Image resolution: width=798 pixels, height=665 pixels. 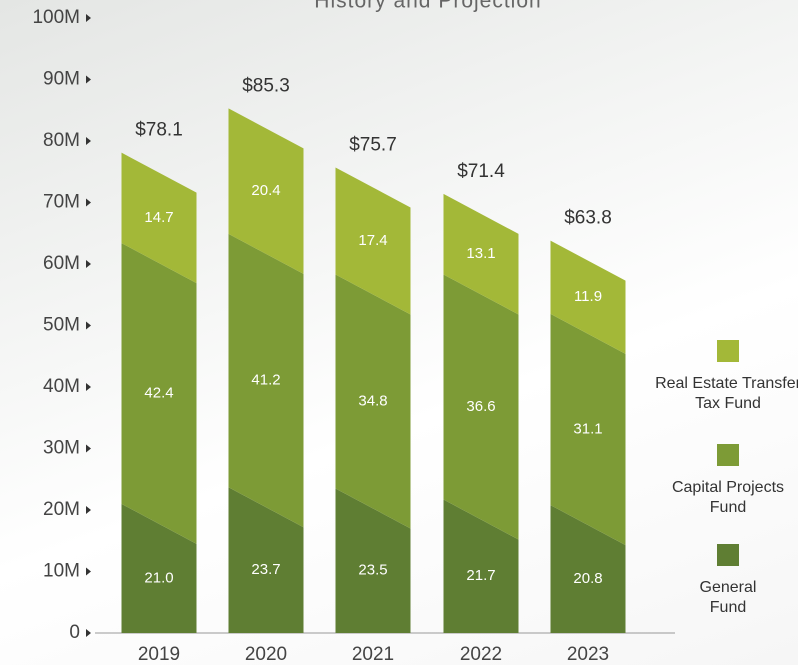 What do you see at coordinates (61, 325) in the screenshot?
I see `y-tick-label: 50M` at bounding box center [61, 325].